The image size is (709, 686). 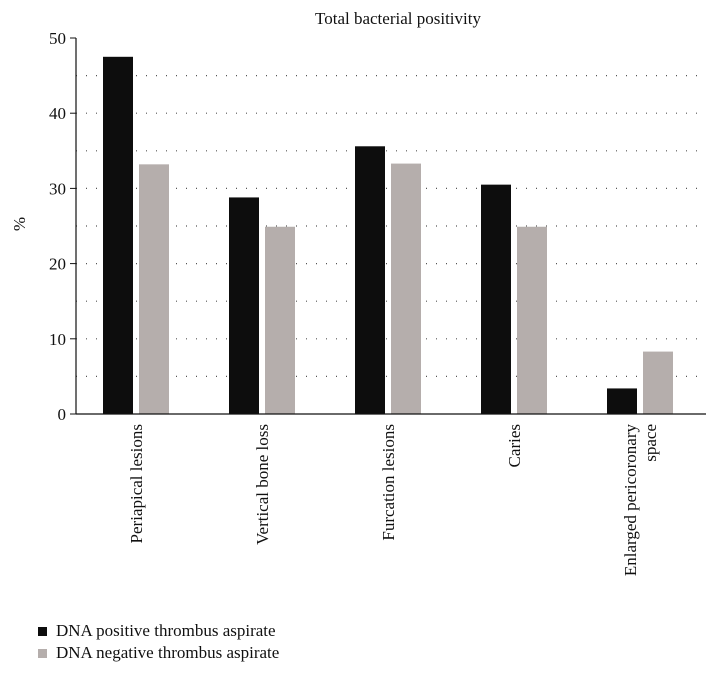 What do you see at coordinates (650, 443) in the screenshot?
I see `x-tick-label-line: space` at bounding box center [650, 443].